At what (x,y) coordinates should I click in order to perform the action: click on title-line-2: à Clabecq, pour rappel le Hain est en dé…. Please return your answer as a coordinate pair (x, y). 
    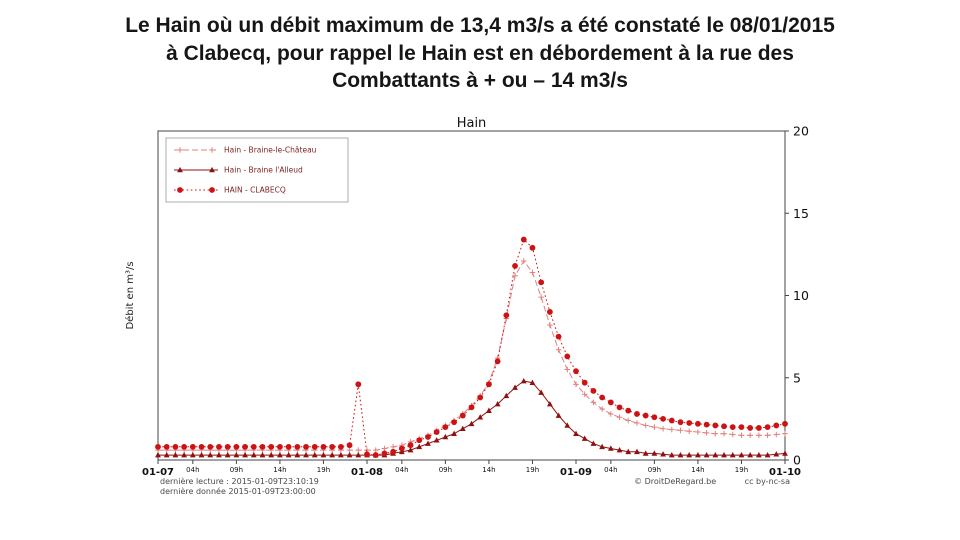
    Looking at the image, I should click on (480, 53).